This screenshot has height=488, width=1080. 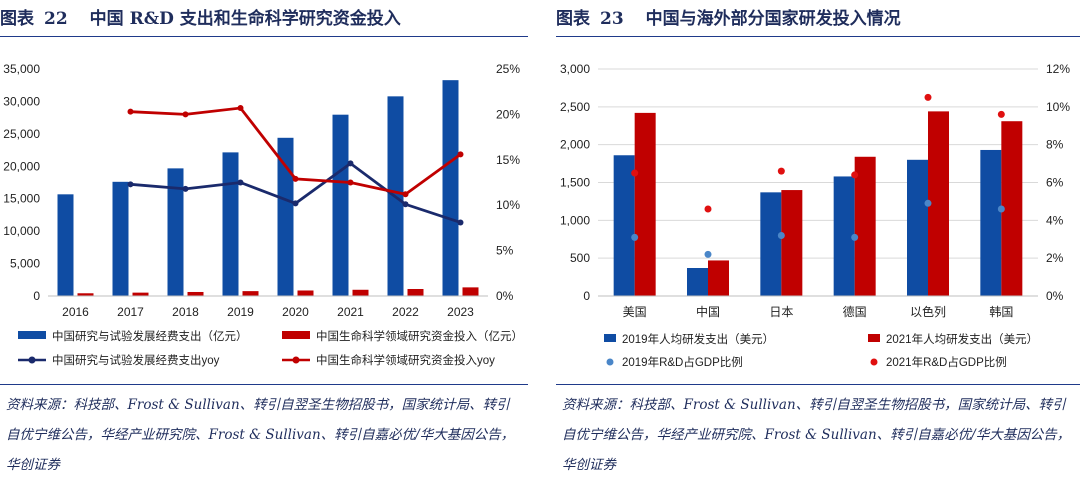 I want to click on left-x-tick-label: 2019, so click(x=240, y=312).